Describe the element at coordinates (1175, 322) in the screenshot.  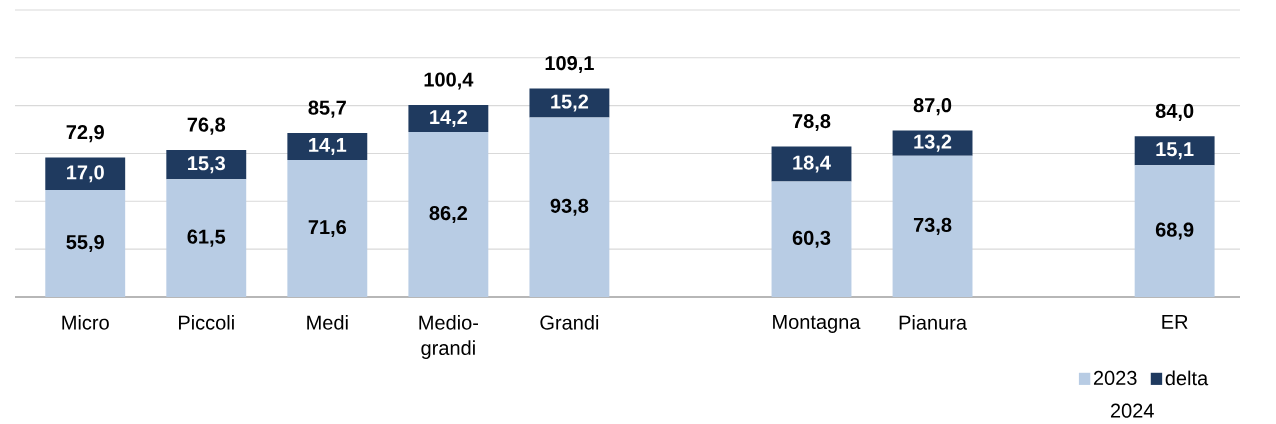
I see `x-tick-label: ER` at that location.